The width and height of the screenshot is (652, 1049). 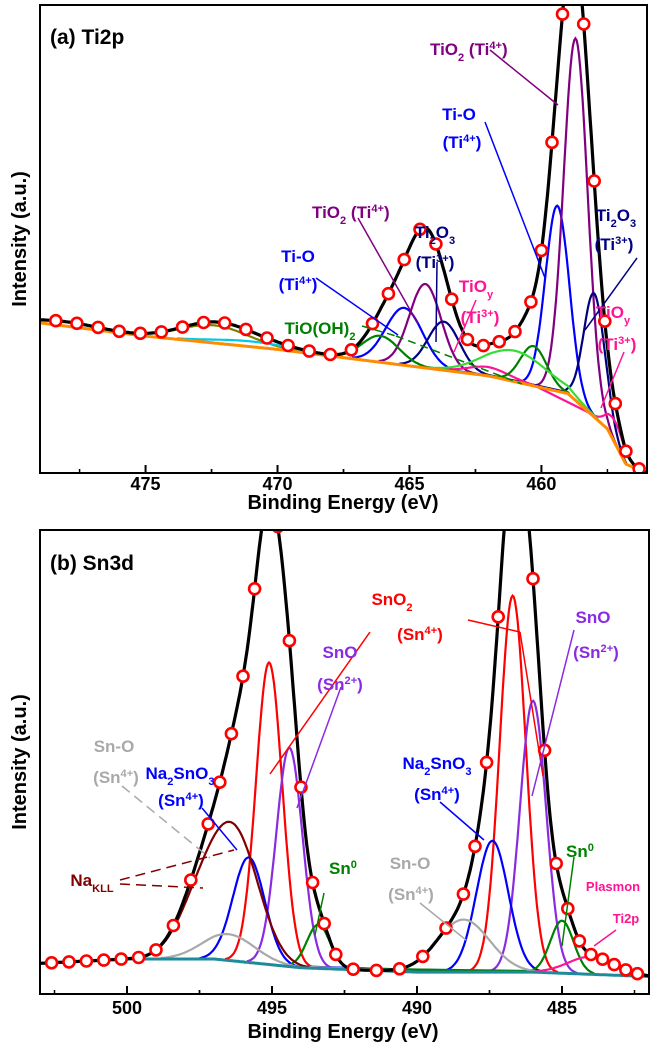 What do you see at coordinates (342, 503) in the screenshot?
I see `panel-a-xlabel: Binding Energy (eV)` at bounding box center [342, 503].